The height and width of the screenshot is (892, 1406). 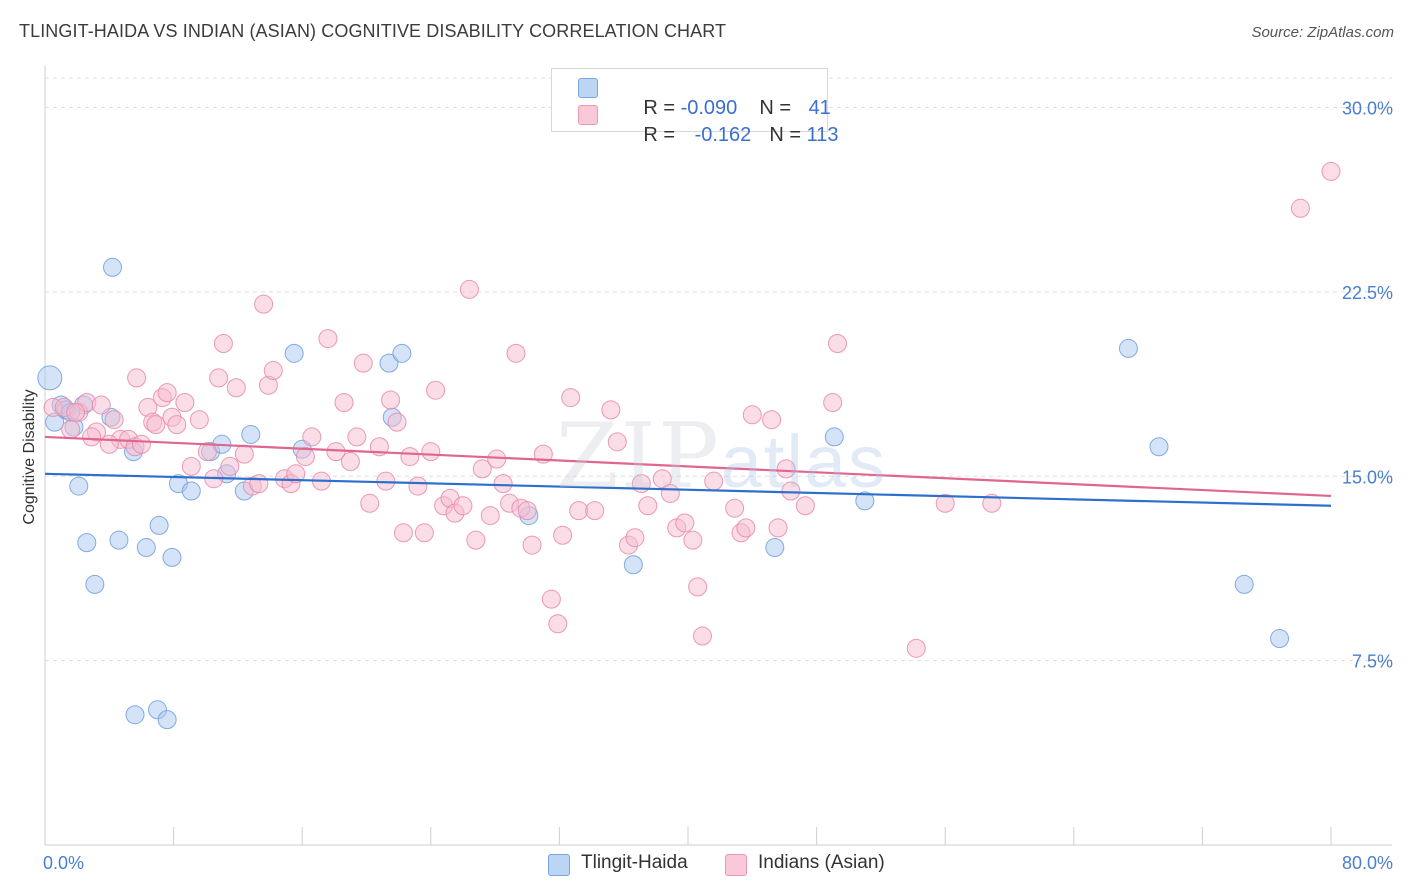 What do you see at coordinates (29, 456) in the screenshot?
I see `y-axis-label: Cognitive Disability` at bounding box center [29, 456].